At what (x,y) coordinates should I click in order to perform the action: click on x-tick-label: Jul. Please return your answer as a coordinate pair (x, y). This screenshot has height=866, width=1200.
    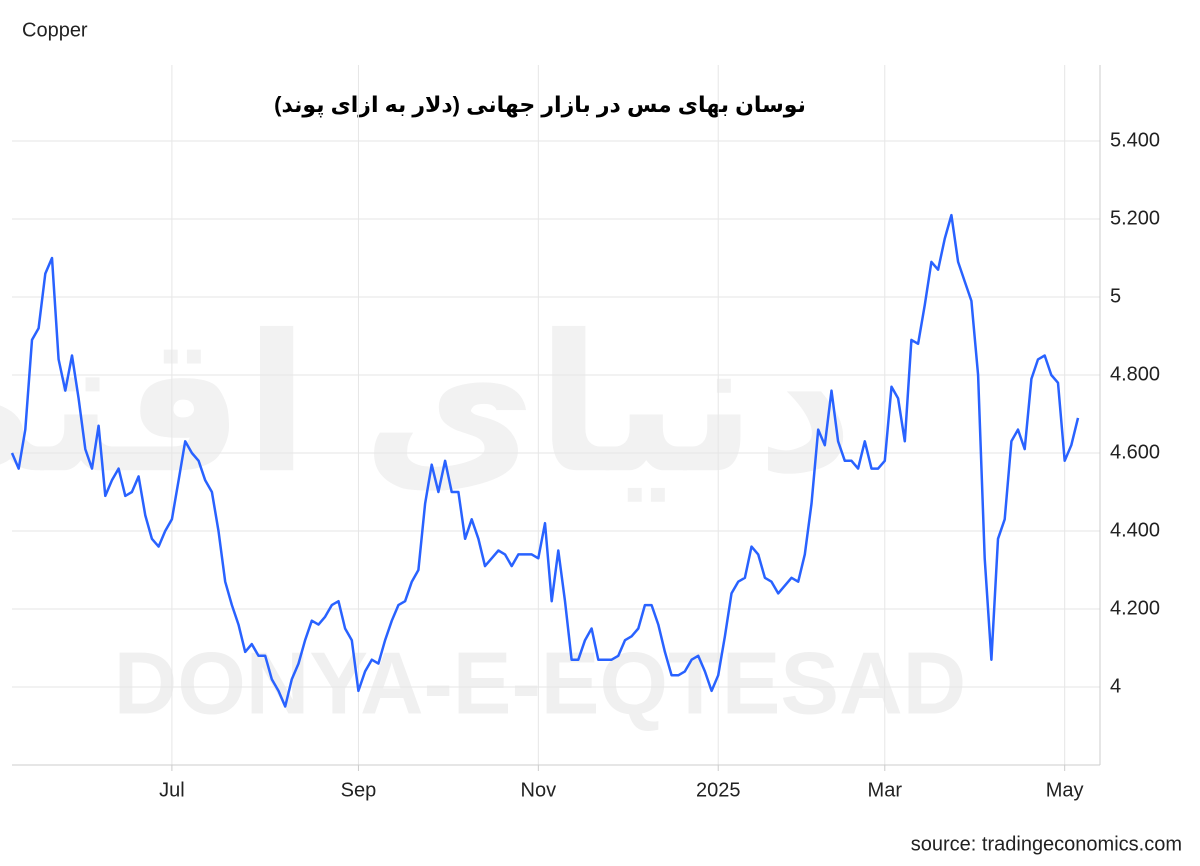
    Looking at the image, I should click on (172, 790).